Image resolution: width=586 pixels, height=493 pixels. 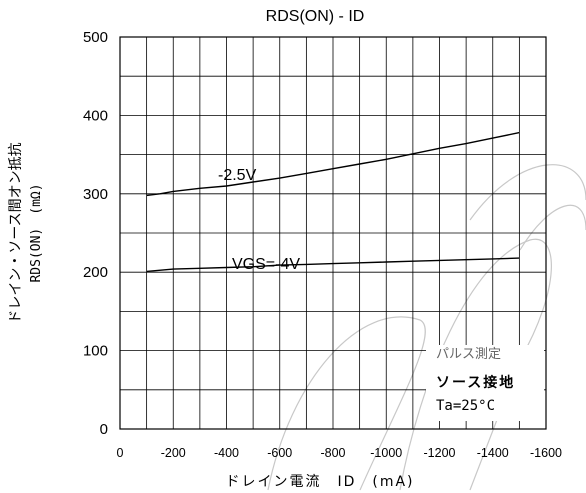 I want to click on x-tick-label: -200, so click(x=173, y=453).